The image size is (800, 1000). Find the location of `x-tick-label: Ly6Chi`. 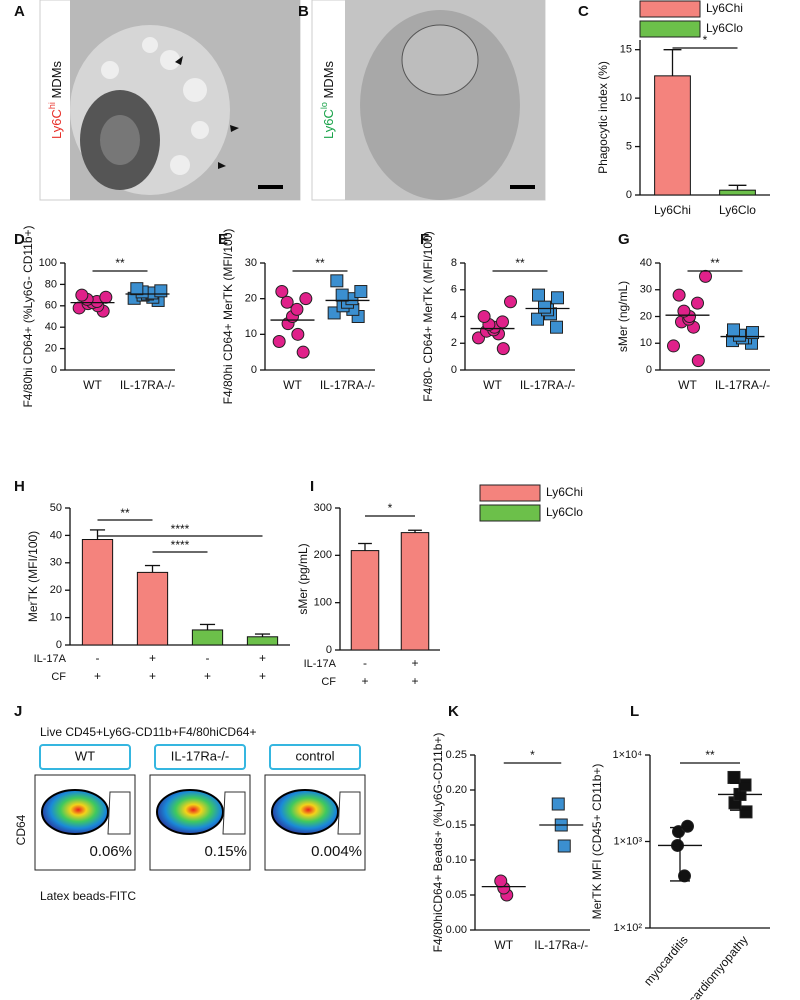

x-tick-label: Ly6Chi is located at coordinates (672, 210).